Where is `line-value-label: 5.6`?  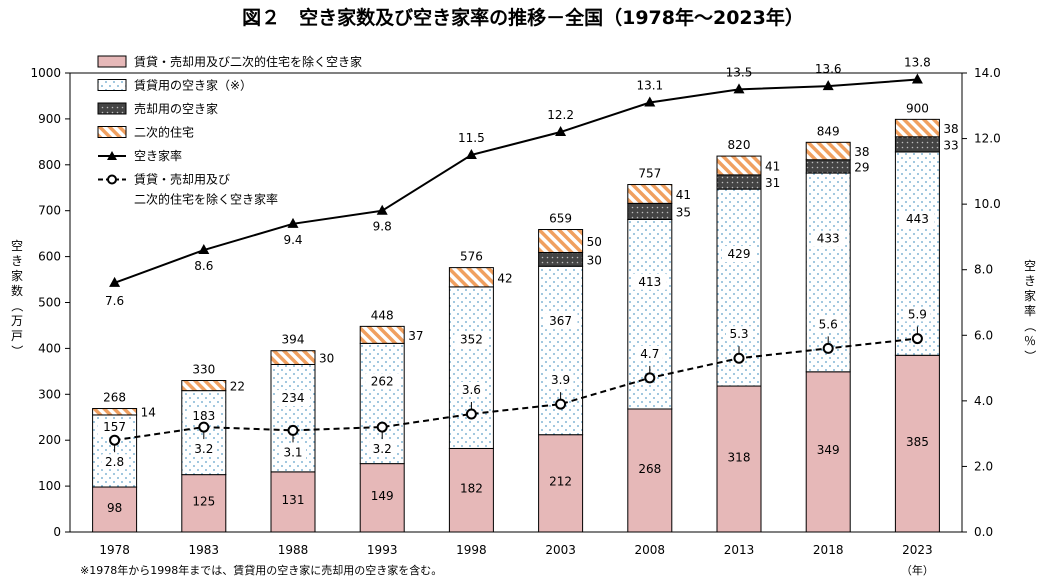 line-value-label: 5.6 is located at coordinates (828, 324).